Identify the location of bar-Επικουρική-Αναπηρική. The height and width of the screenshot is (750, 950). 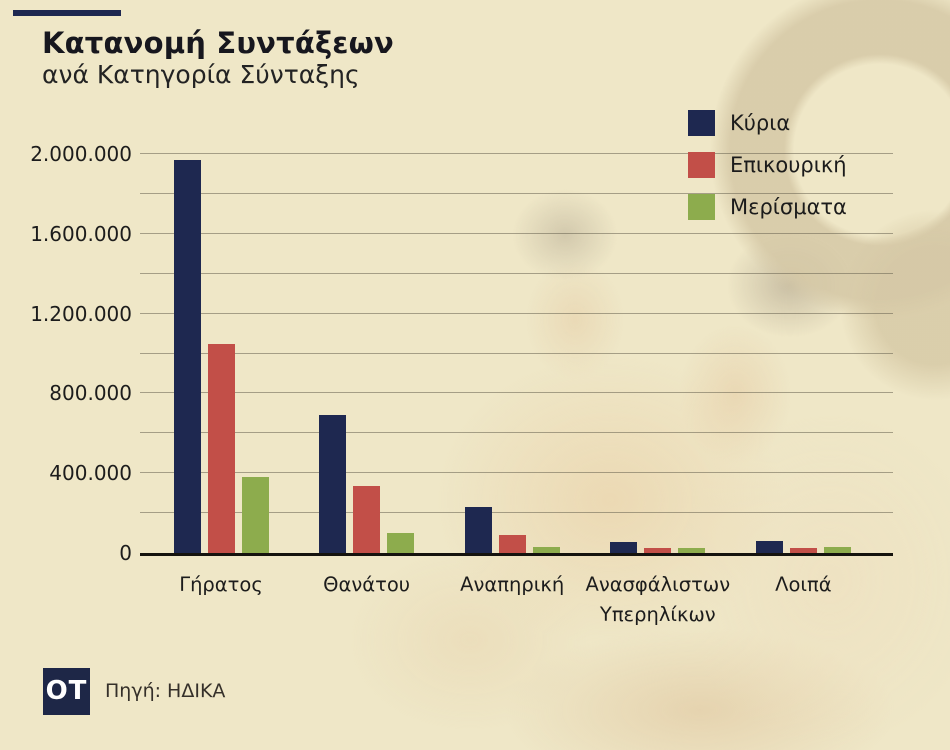
(512, 544).